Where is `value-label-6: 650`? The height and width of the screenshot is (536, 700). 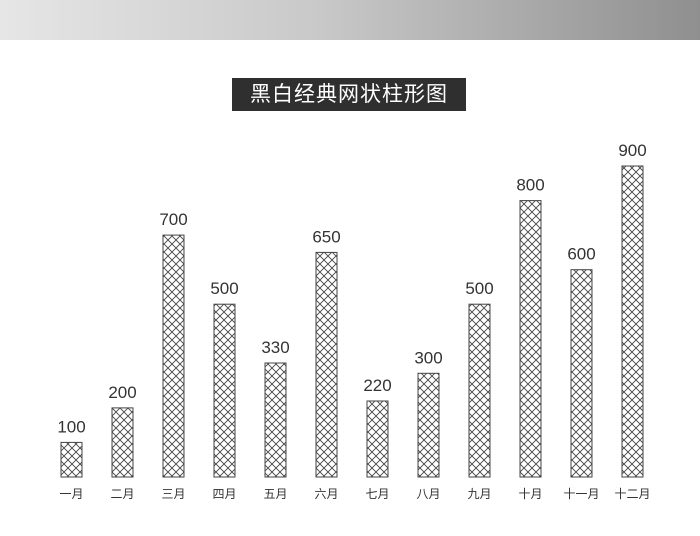
value-label-6: 650 is located at coordinates (326, 236).